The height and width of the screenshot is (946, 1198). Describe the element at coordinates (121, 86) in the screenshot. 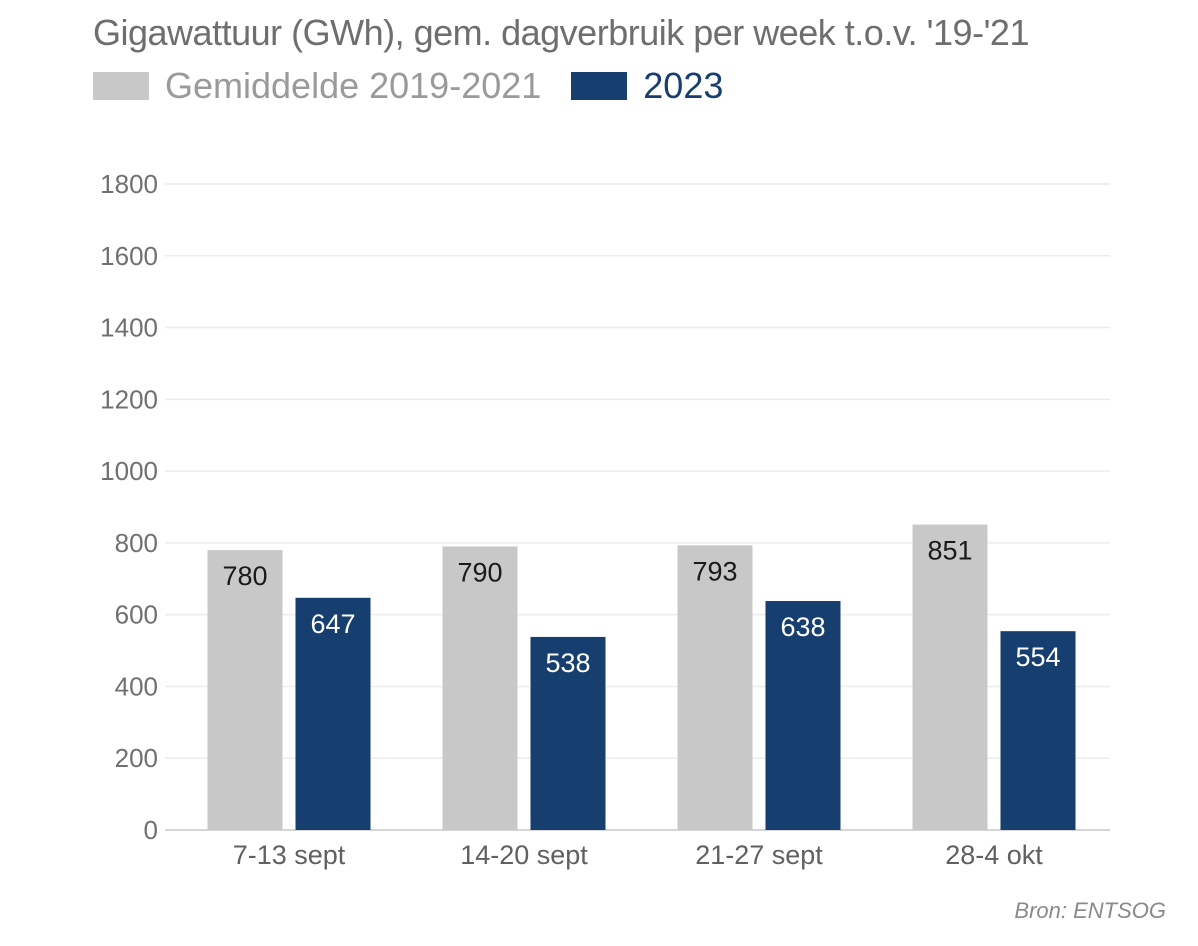

I see `legend-swatch-average` at that location.